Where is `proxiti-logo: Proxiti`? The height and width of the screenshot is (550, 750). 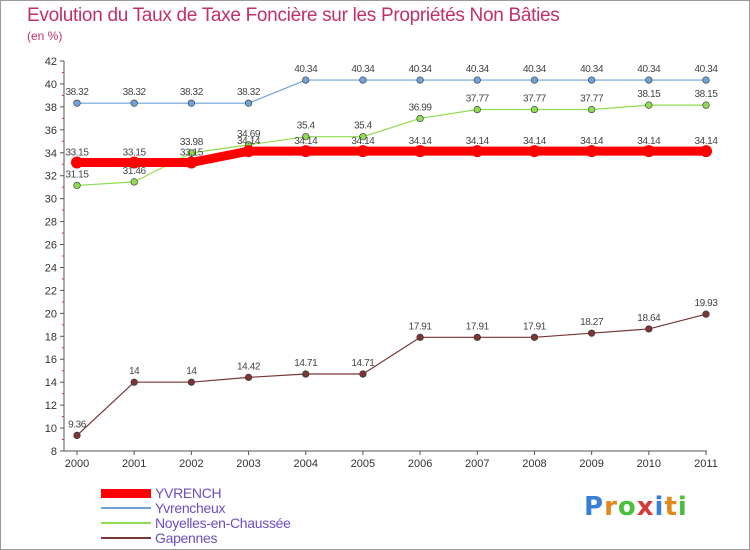
proxiti-logo: Proxiti is located at coordinates (636, 507).